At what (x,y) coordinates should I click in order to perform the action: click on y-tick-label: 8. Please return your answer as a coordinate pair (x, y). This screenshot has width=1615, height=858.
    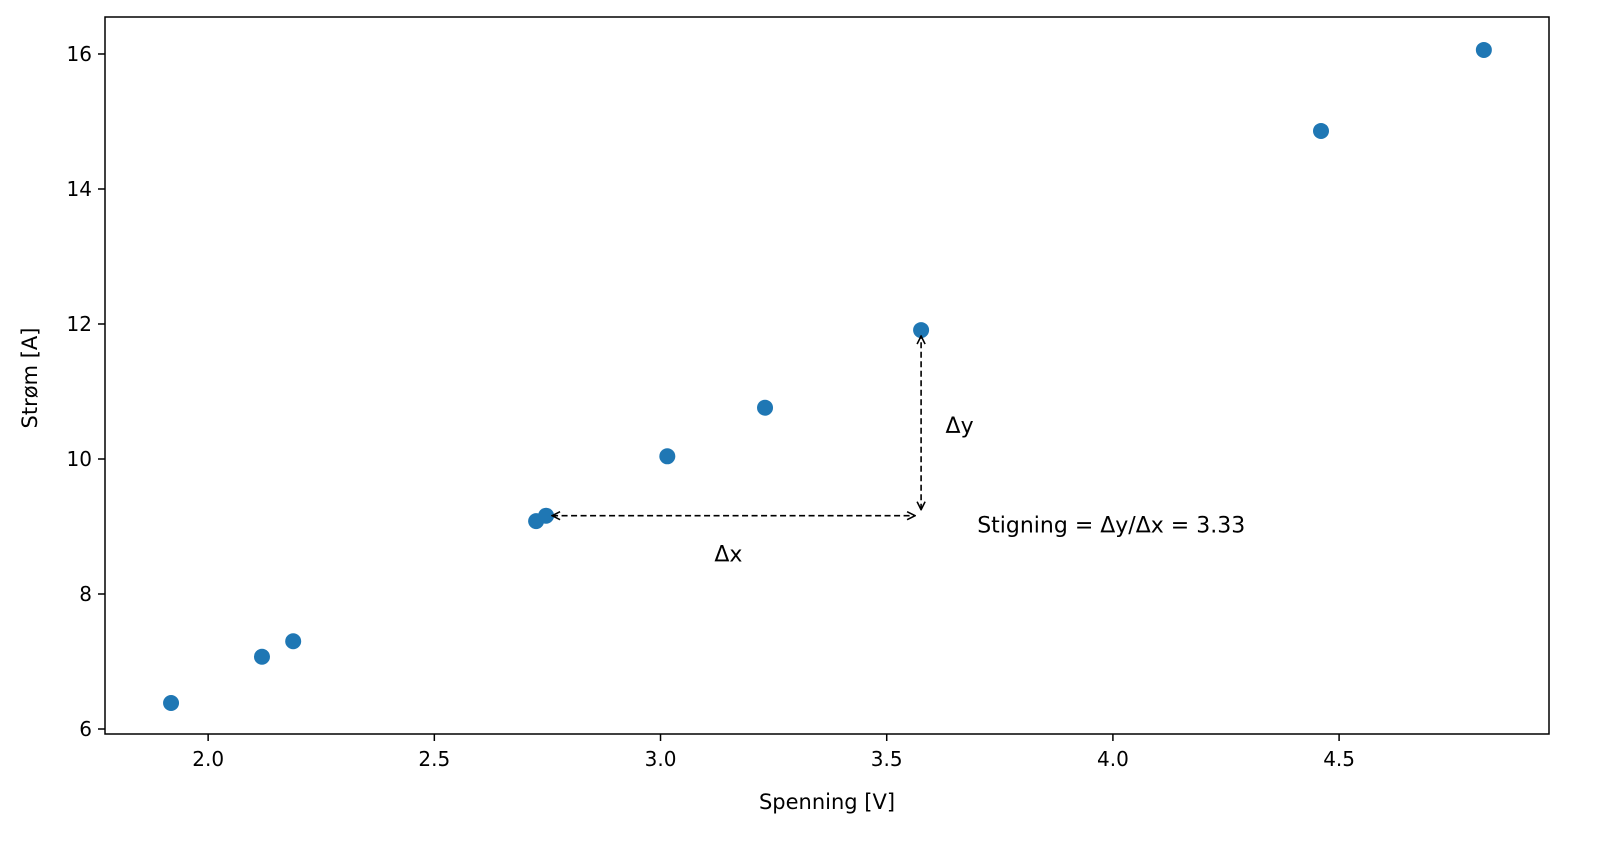
    Looking at the image, I should click on (85, 594).